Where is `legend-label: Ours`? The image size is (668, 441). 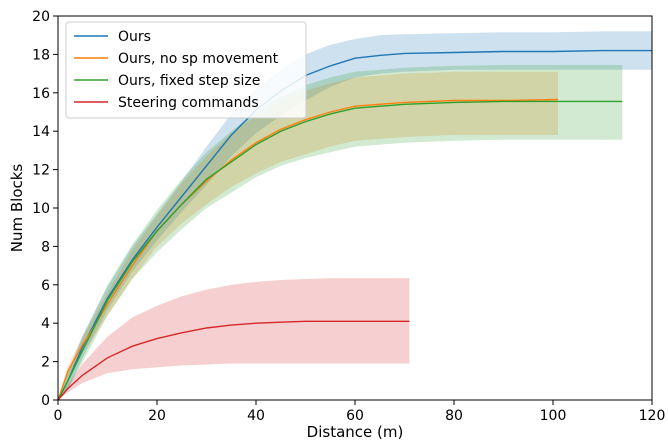
legend-label: Ours is located at coordinates (134, 37).